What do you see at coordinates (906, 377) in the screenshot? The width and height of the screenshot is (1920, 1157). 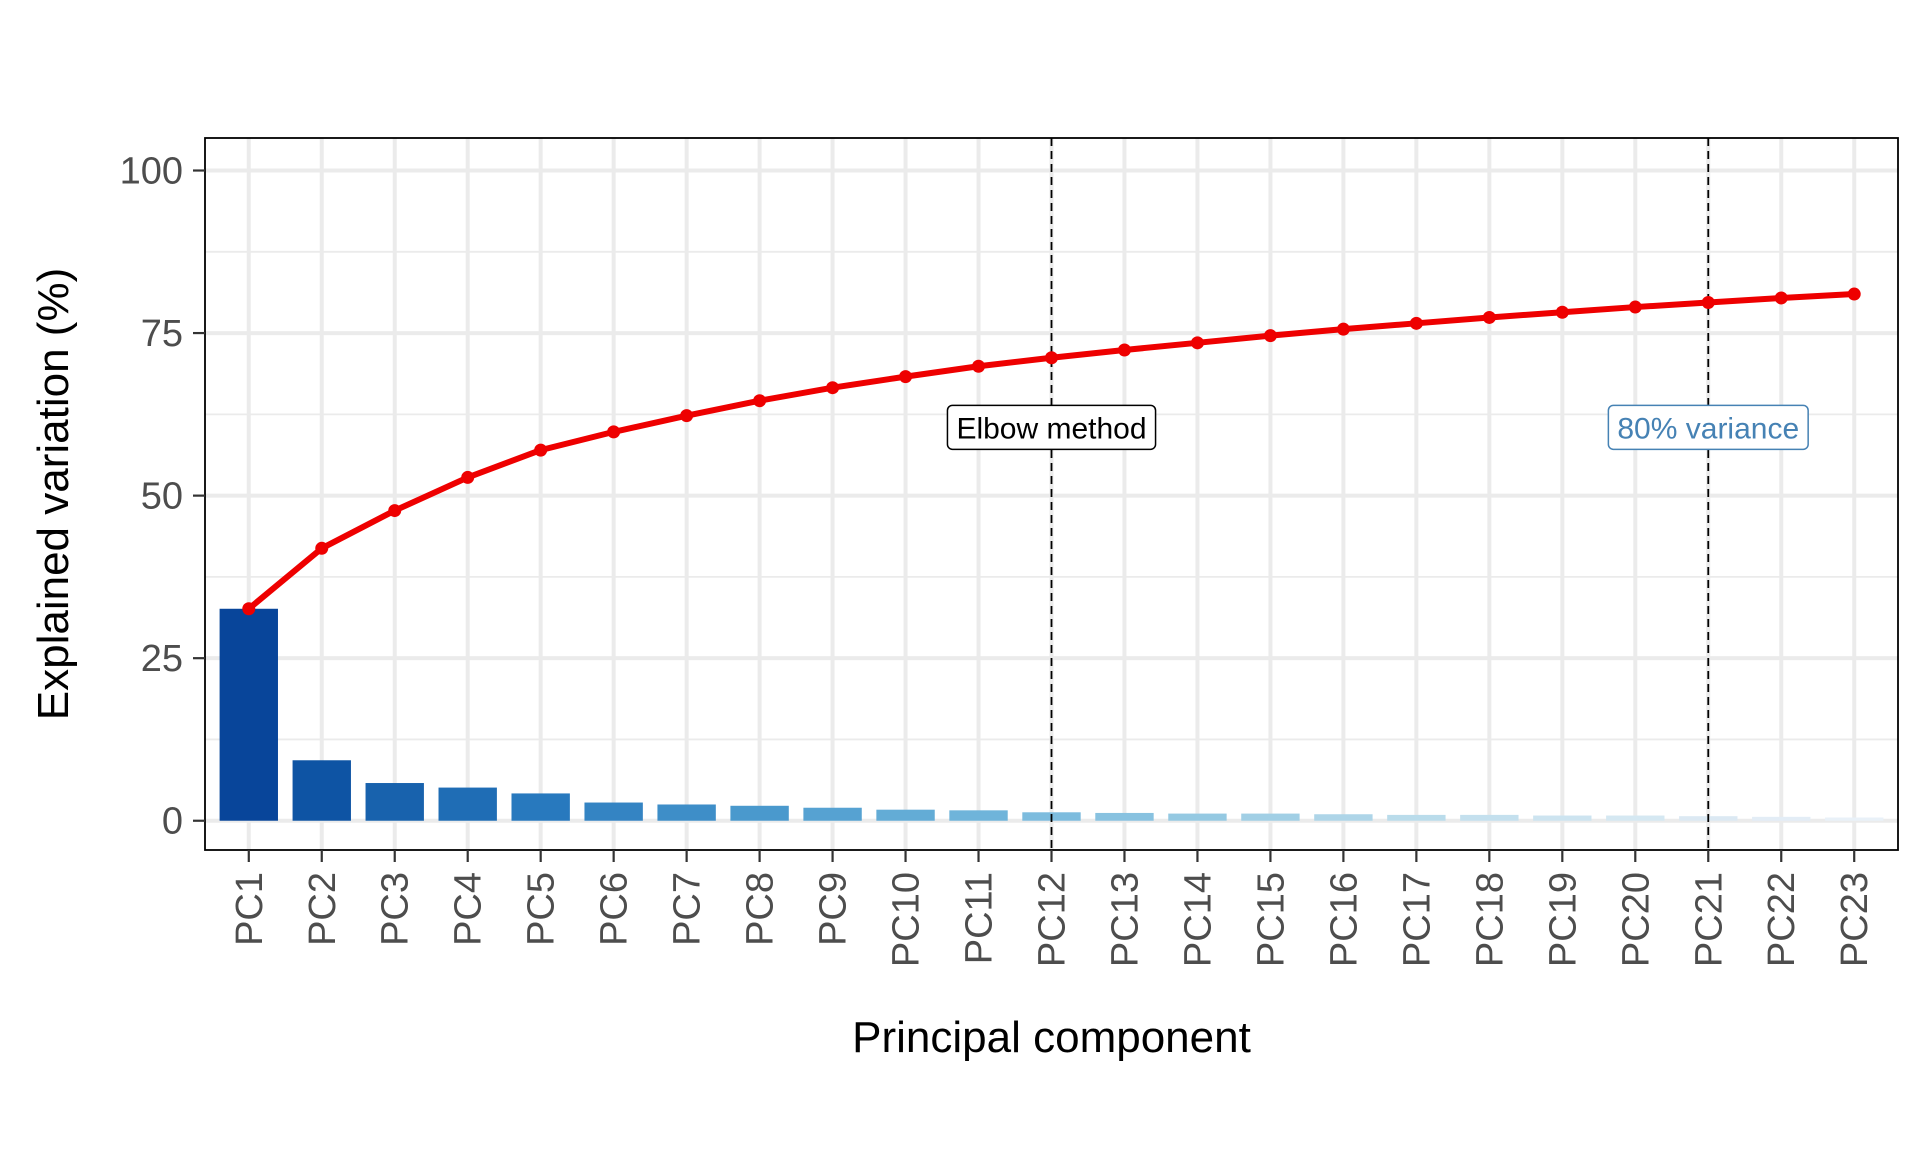 I see `cumulative-point-pc10` at bounding box center [906, 377].